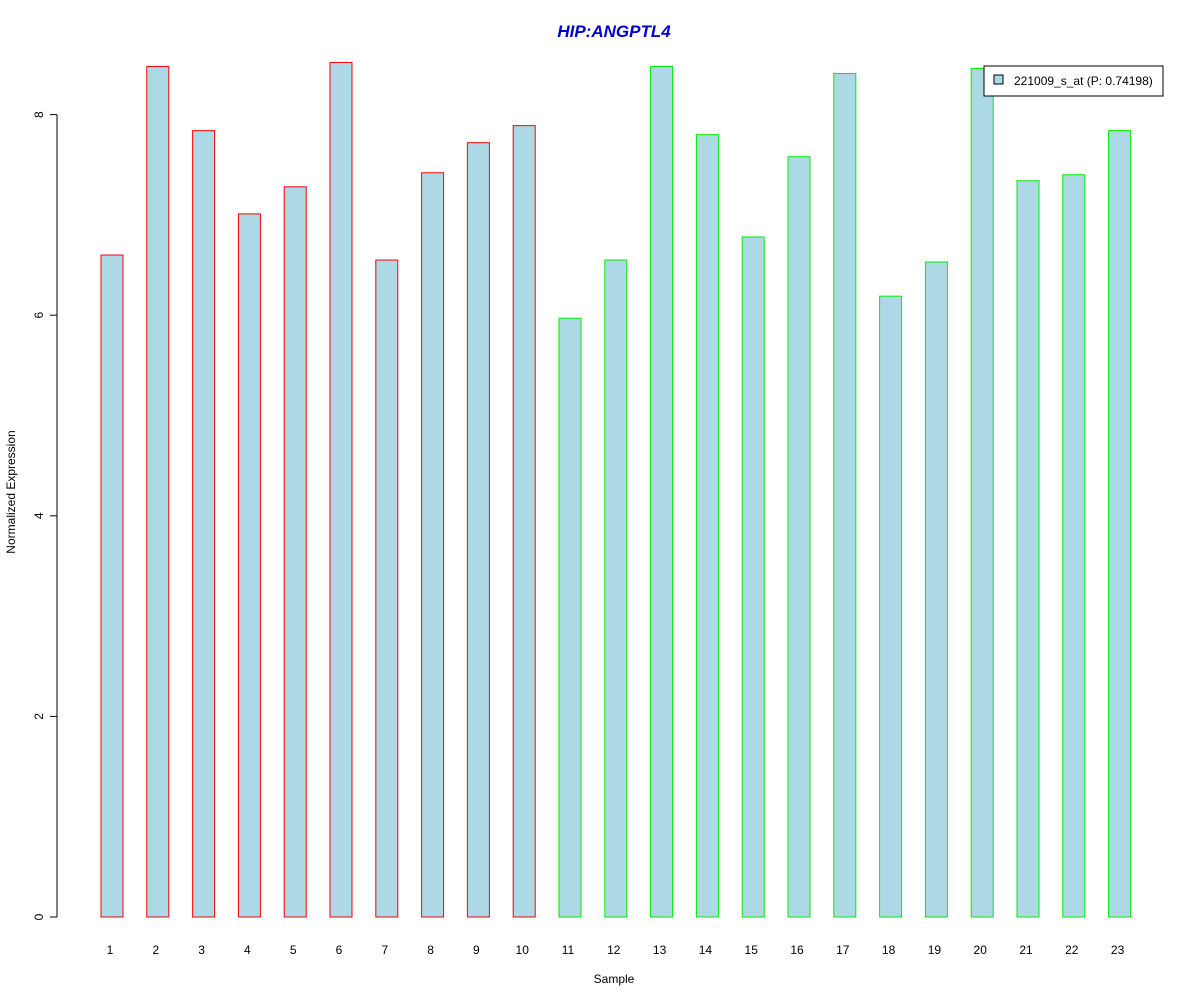 The width and height of the screenshot is (1200, 1000). I want to click on x-tick-label: 2, so click(155, 950).